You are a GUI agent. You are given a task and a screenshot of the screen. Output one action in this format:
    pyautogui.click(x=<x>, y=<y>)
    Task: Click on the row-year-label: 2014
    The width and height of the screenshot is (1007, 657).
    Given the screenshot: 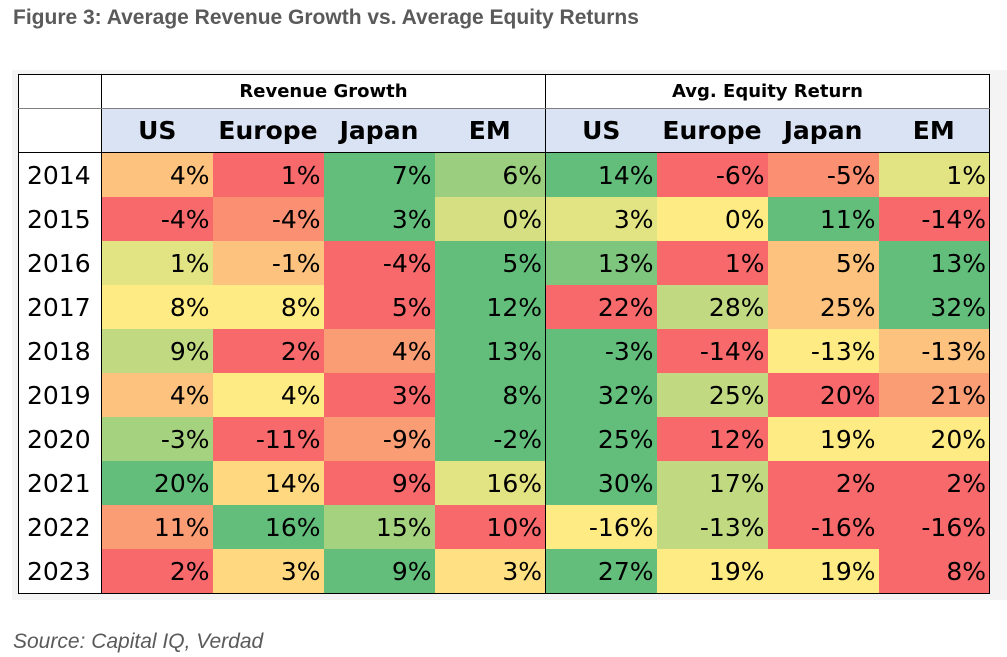 What is the action you would take?
    pyautogui.click(x=60, y=174)
    